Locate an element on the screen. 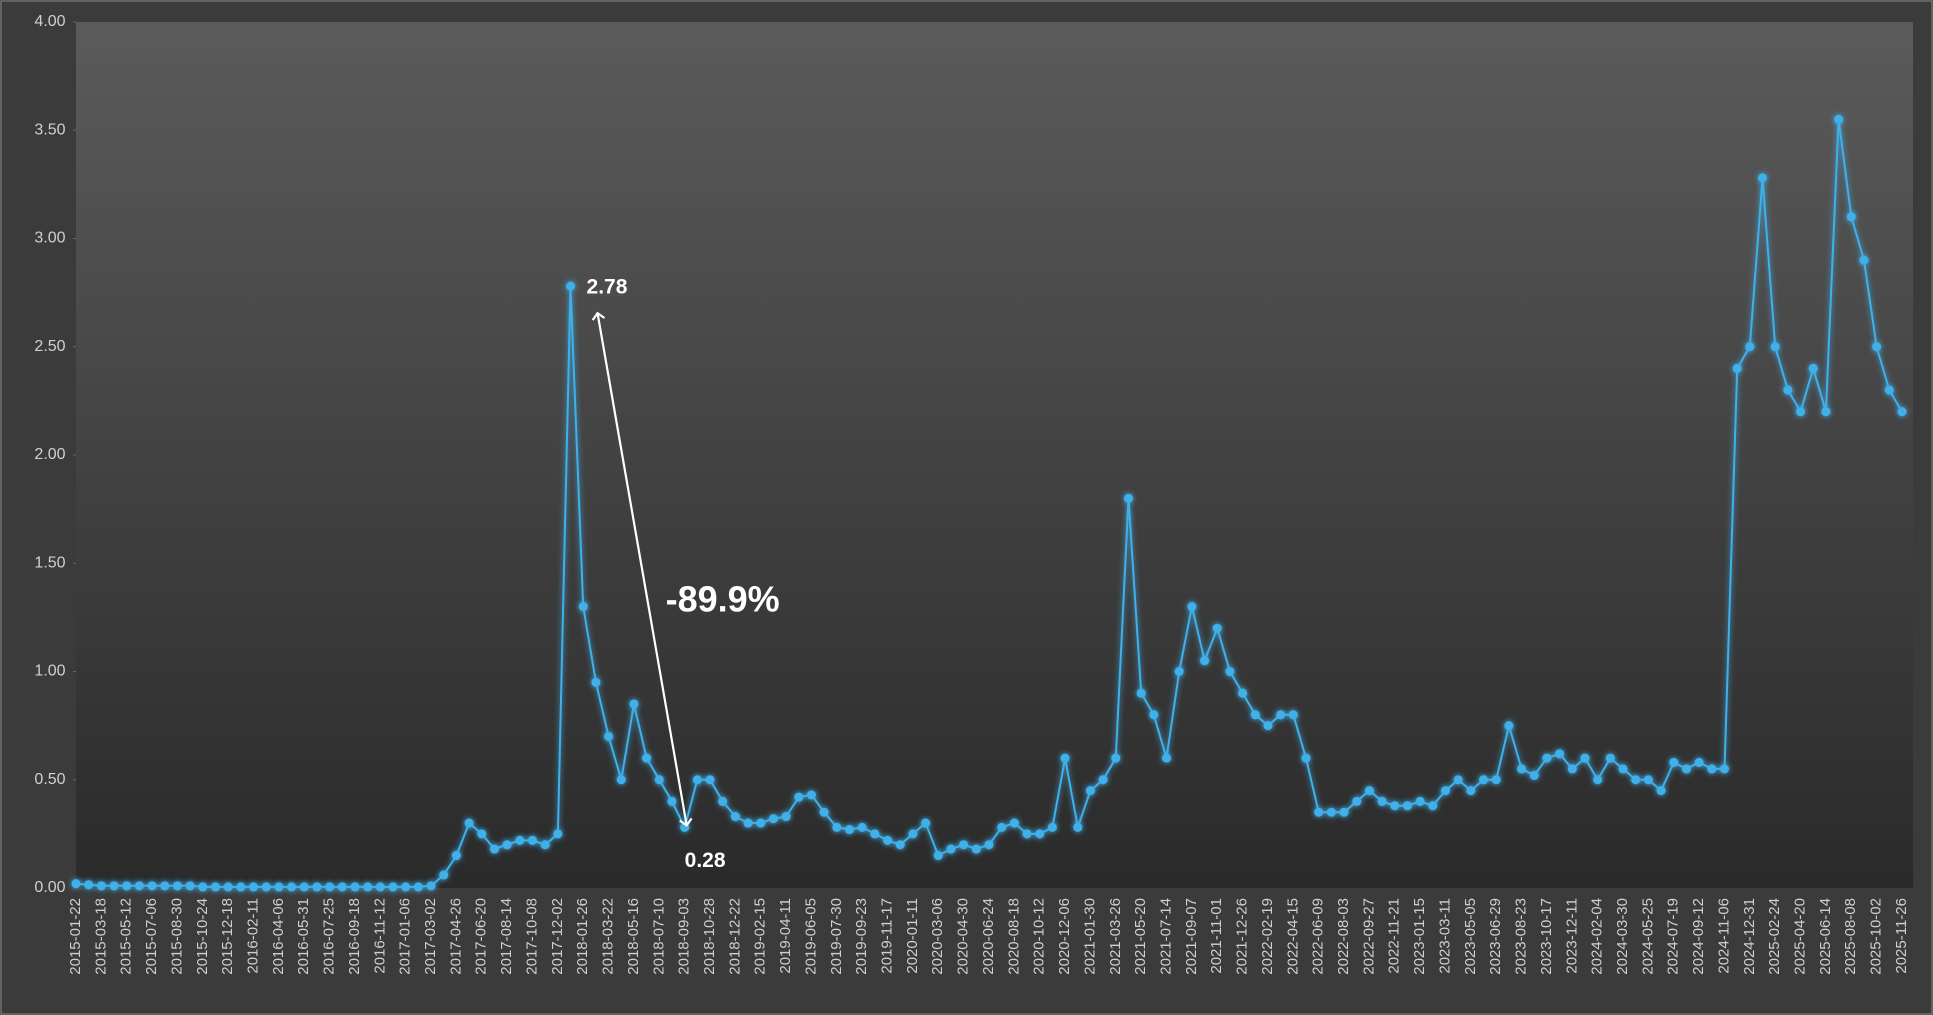  x-tick-label: 2020-12-06 is located at coordinates (1064, 936).